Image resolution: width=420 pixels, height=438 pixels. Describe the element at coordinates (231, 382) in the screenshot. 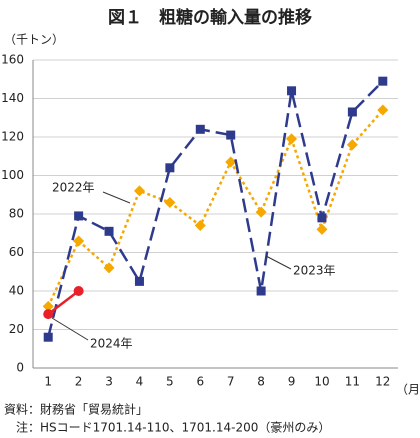

I see `x-tick-label: 7` at that location.